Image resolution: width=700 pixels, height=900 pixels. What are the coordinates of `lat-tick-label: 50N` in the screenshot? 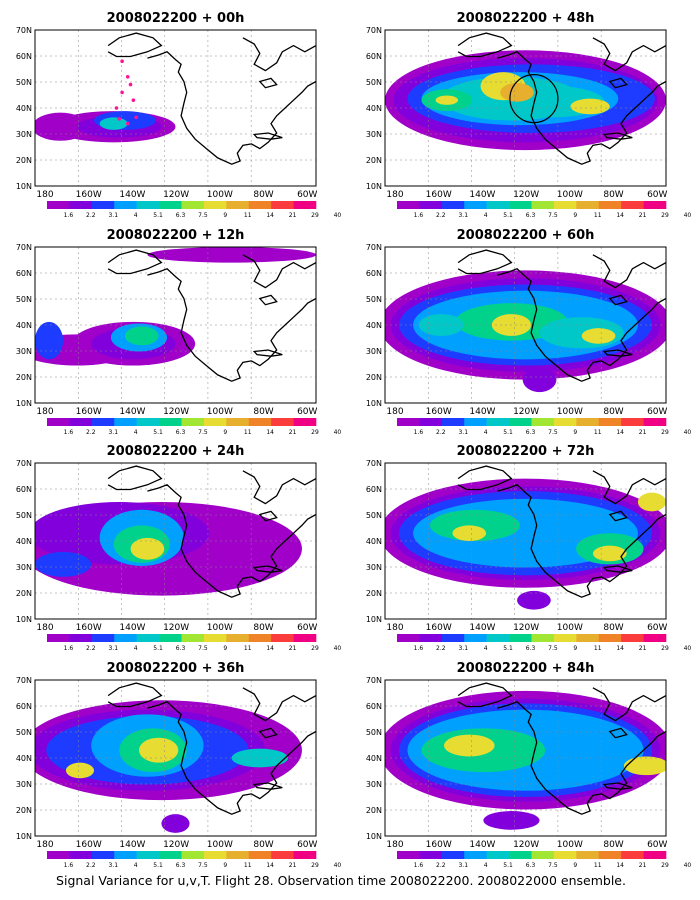 It's located at (24, 515).